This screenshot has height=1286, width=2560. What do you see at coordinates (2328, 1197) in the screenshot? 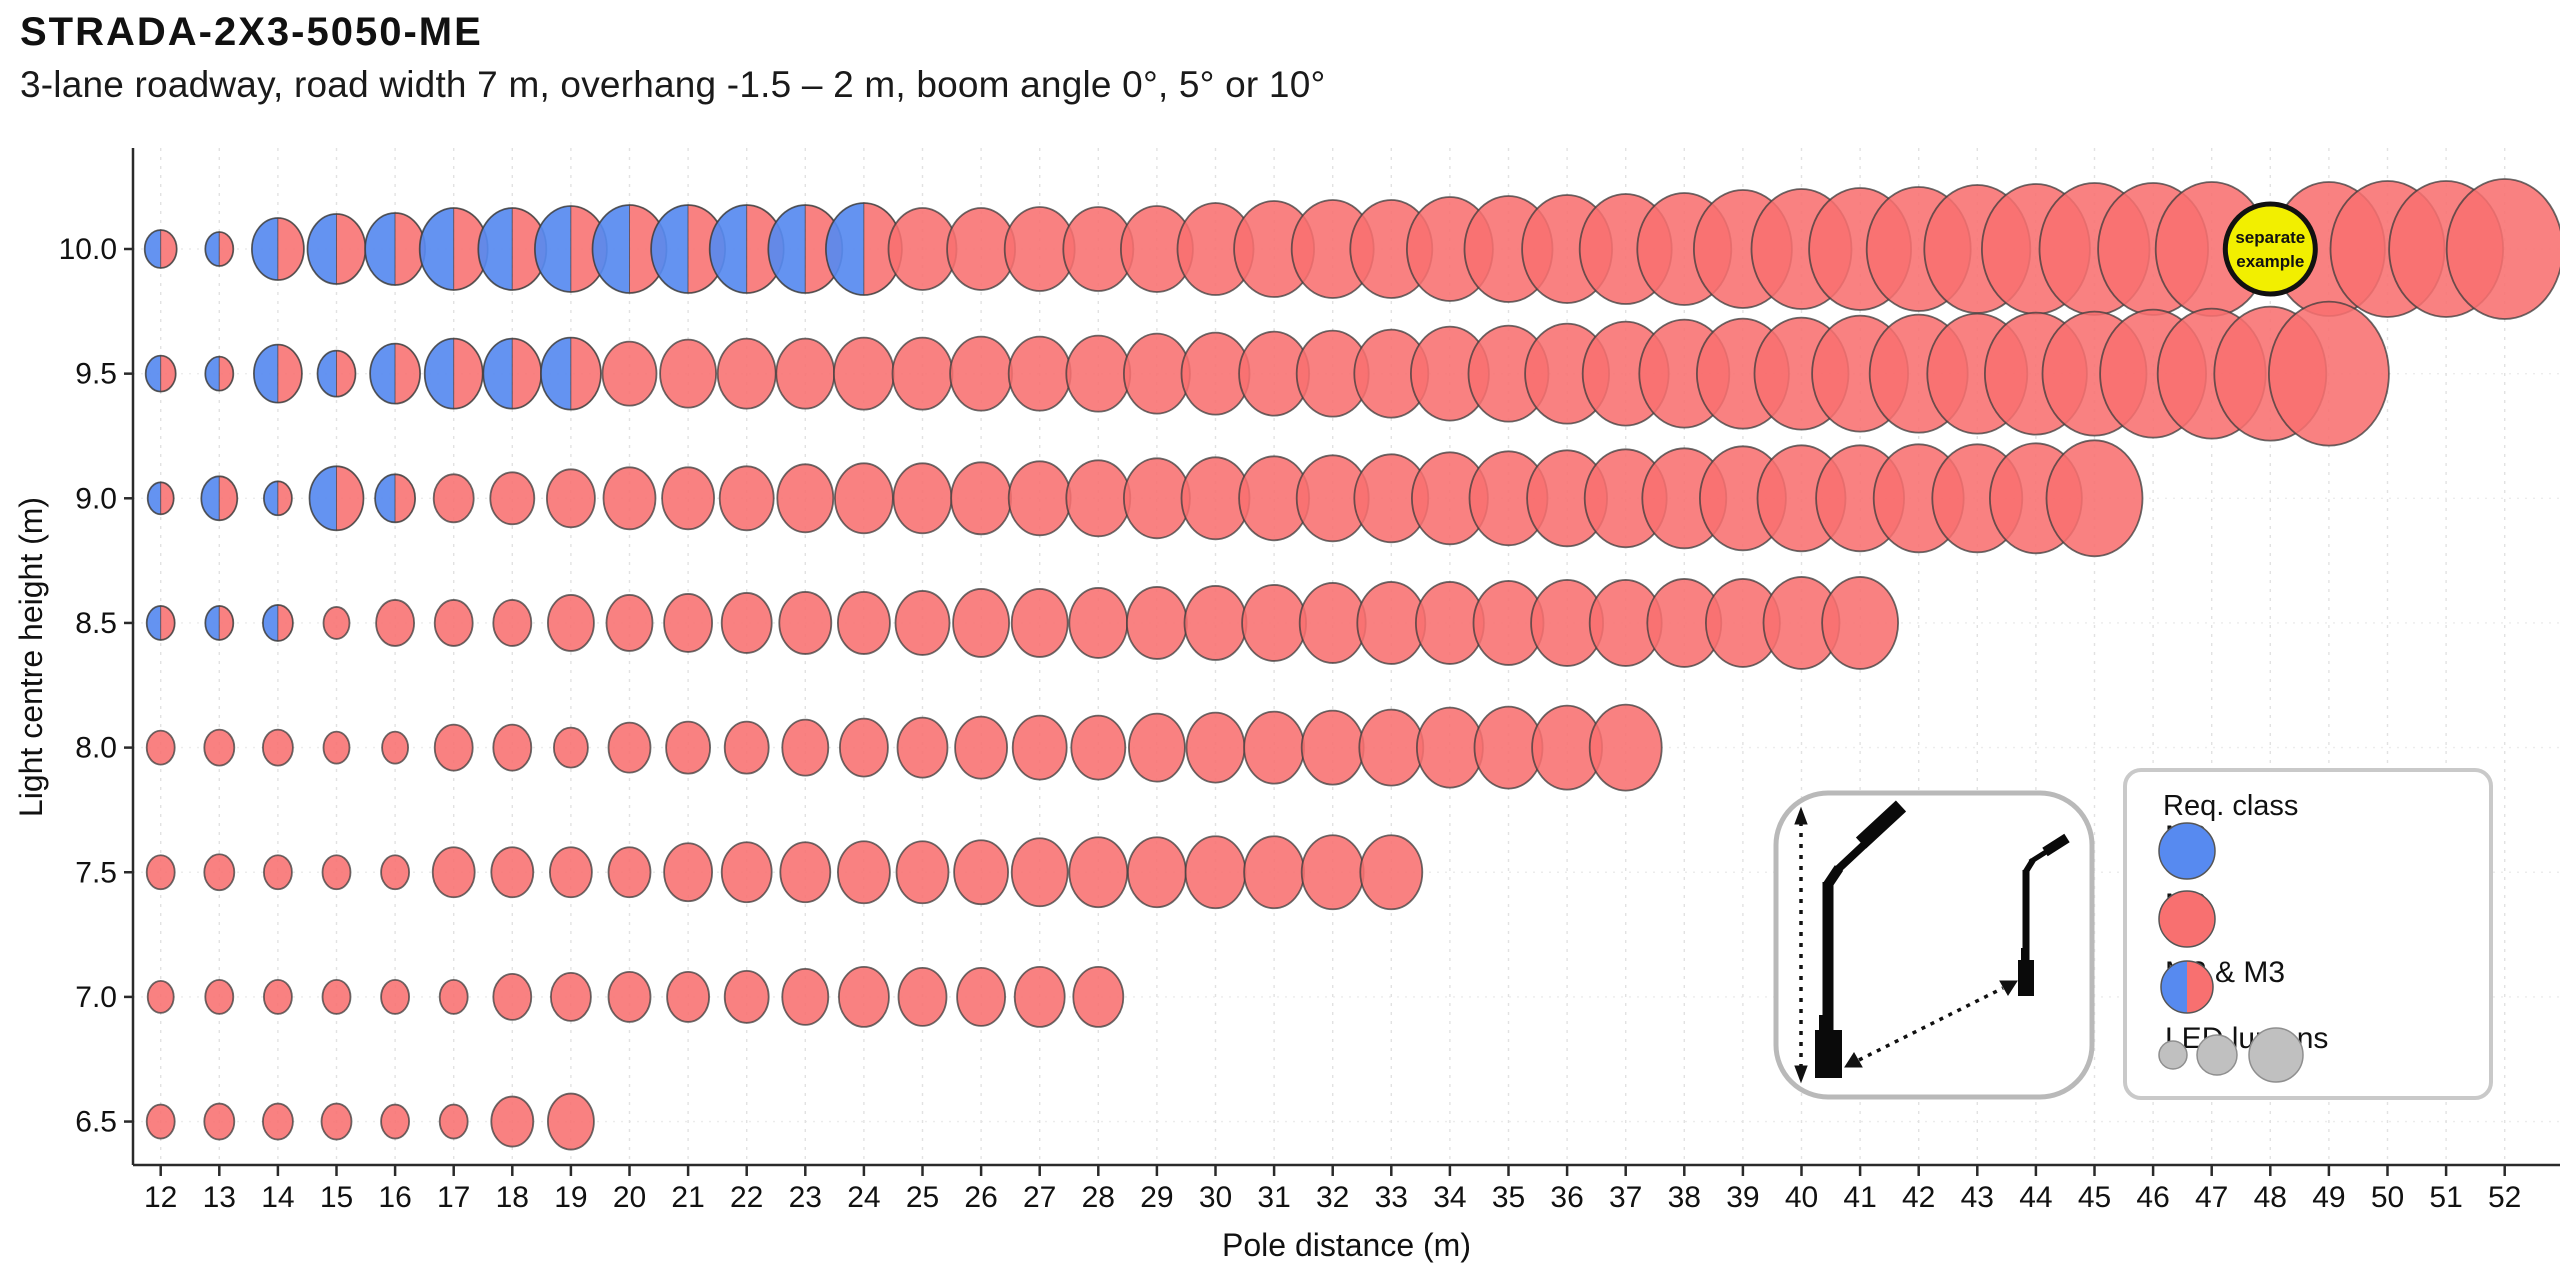
I see `x-tick-label: 49` at bounding box center [2328, 1197].